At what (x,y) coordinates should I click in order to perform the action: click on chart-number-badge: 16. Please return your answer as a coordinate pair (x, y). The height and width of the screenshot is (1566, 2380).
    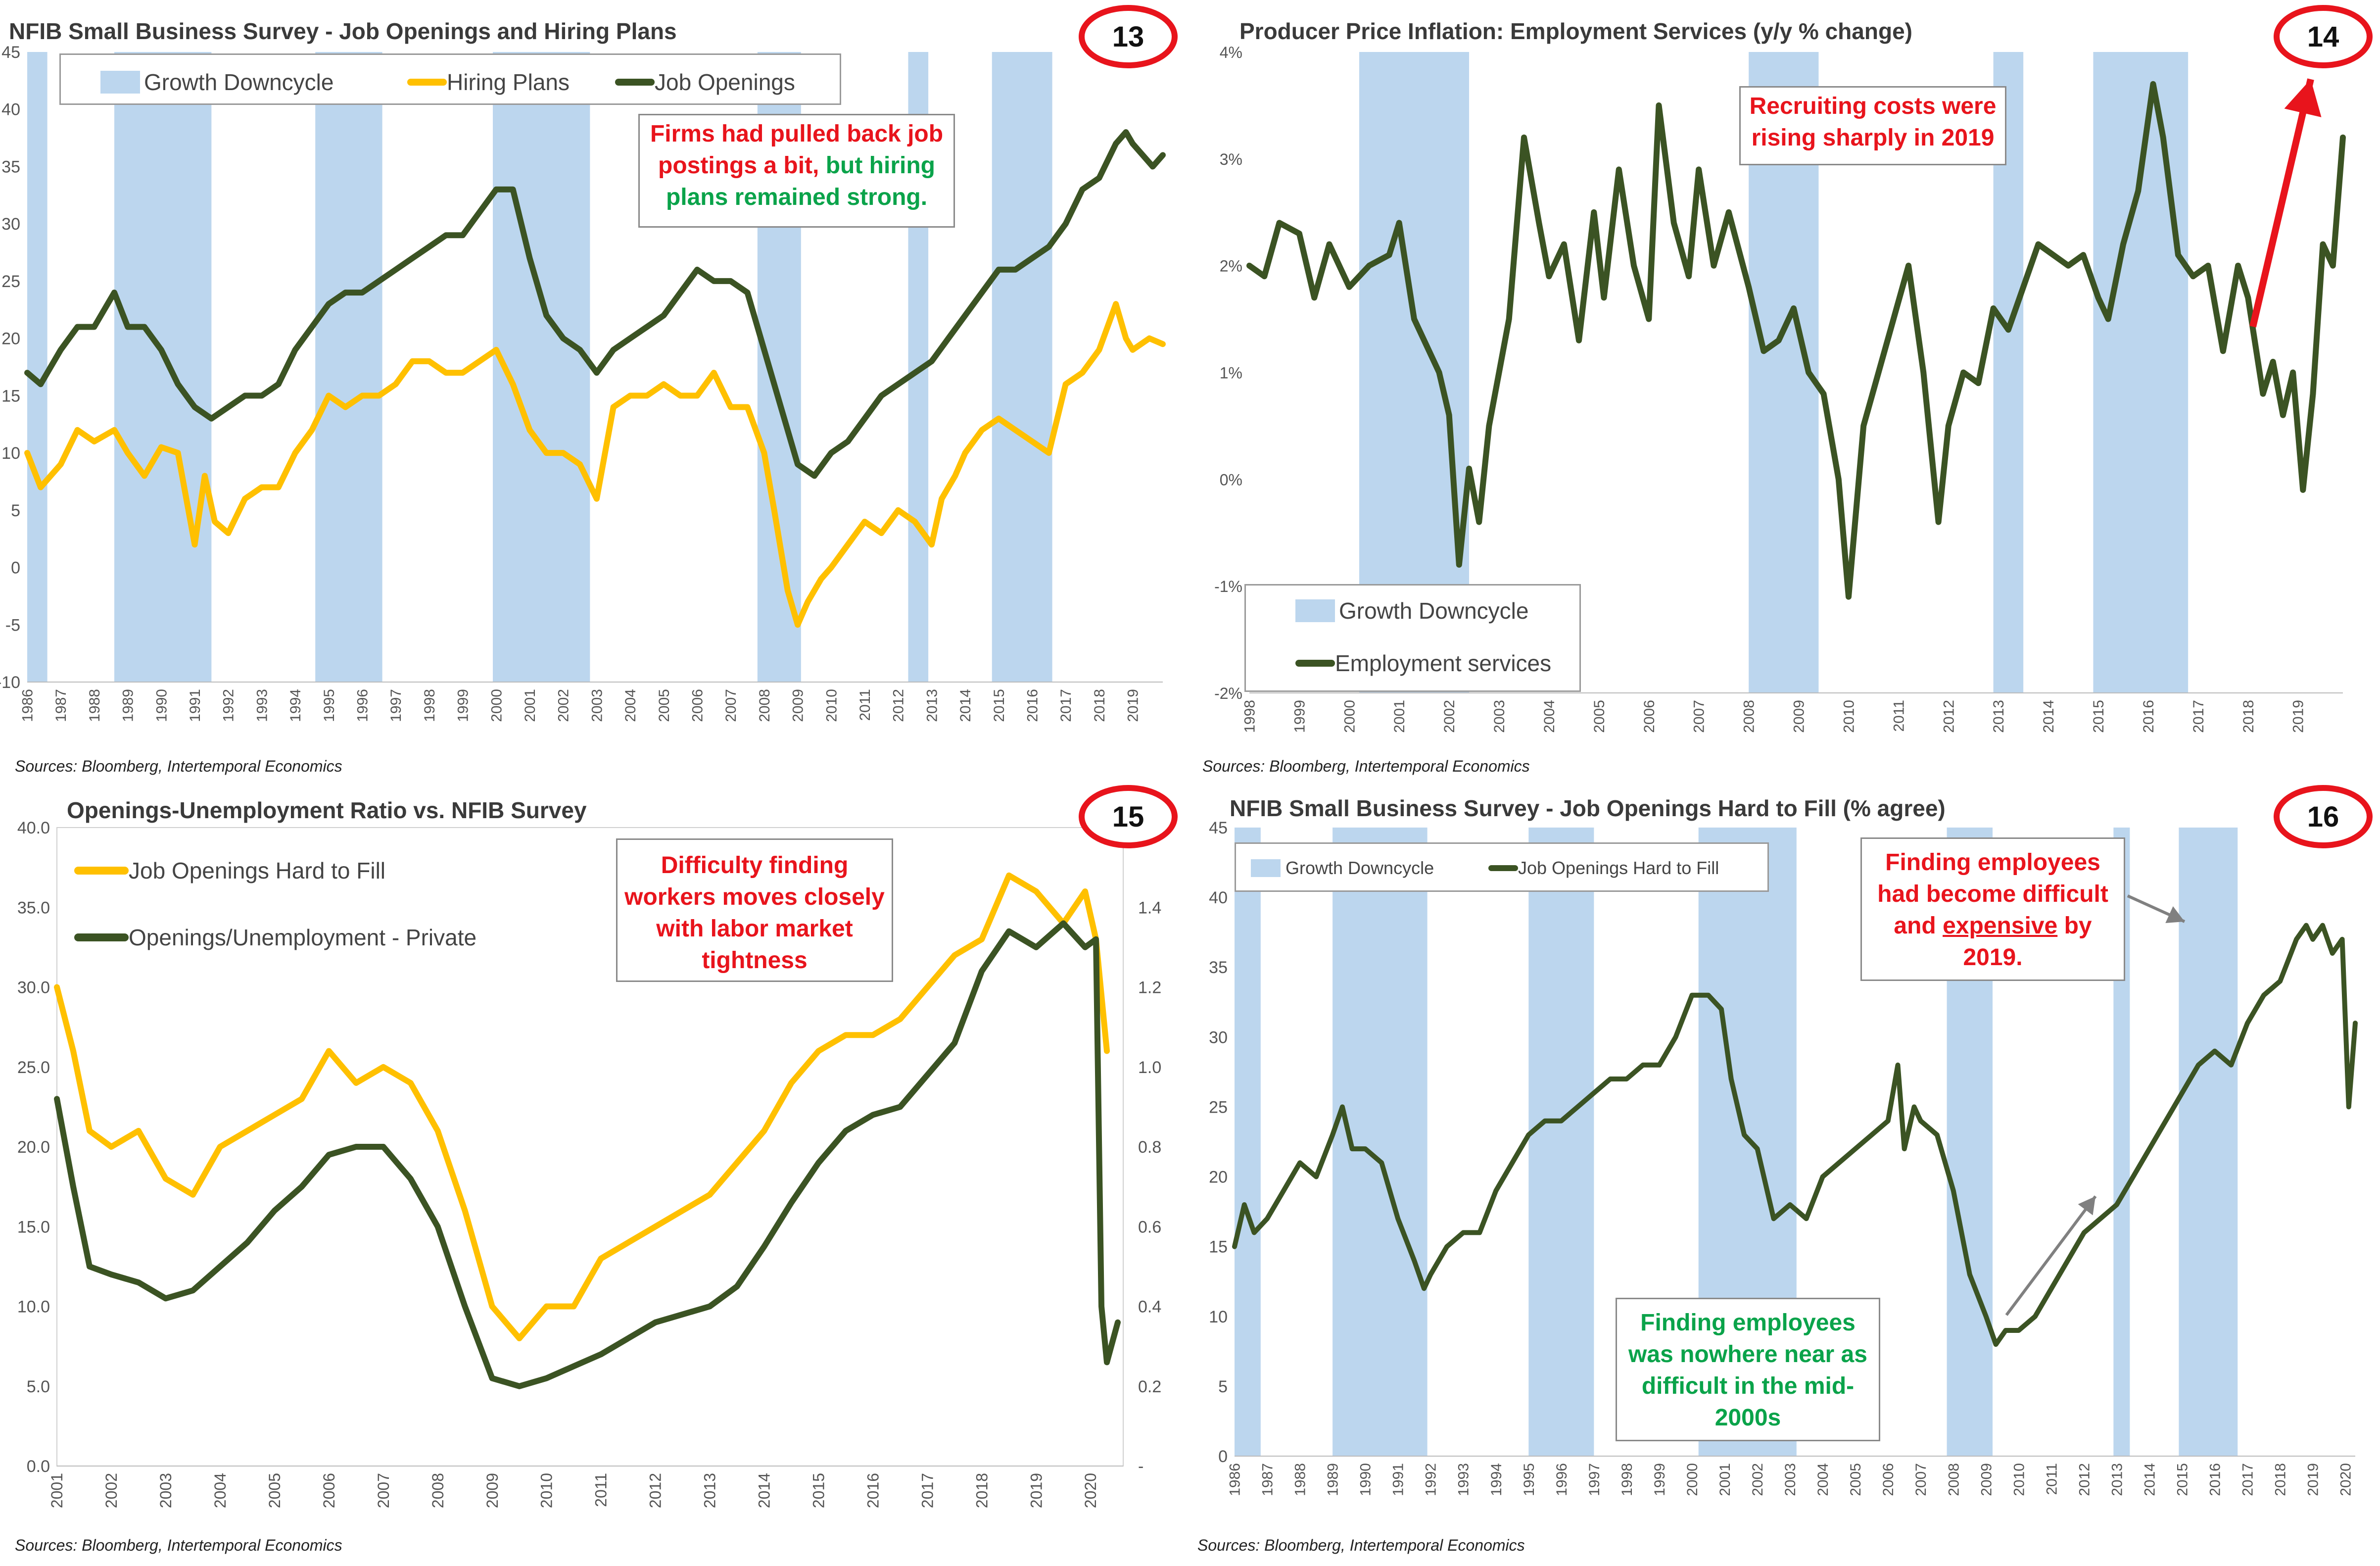
    Looking at the image, I should click on (2323, 816).